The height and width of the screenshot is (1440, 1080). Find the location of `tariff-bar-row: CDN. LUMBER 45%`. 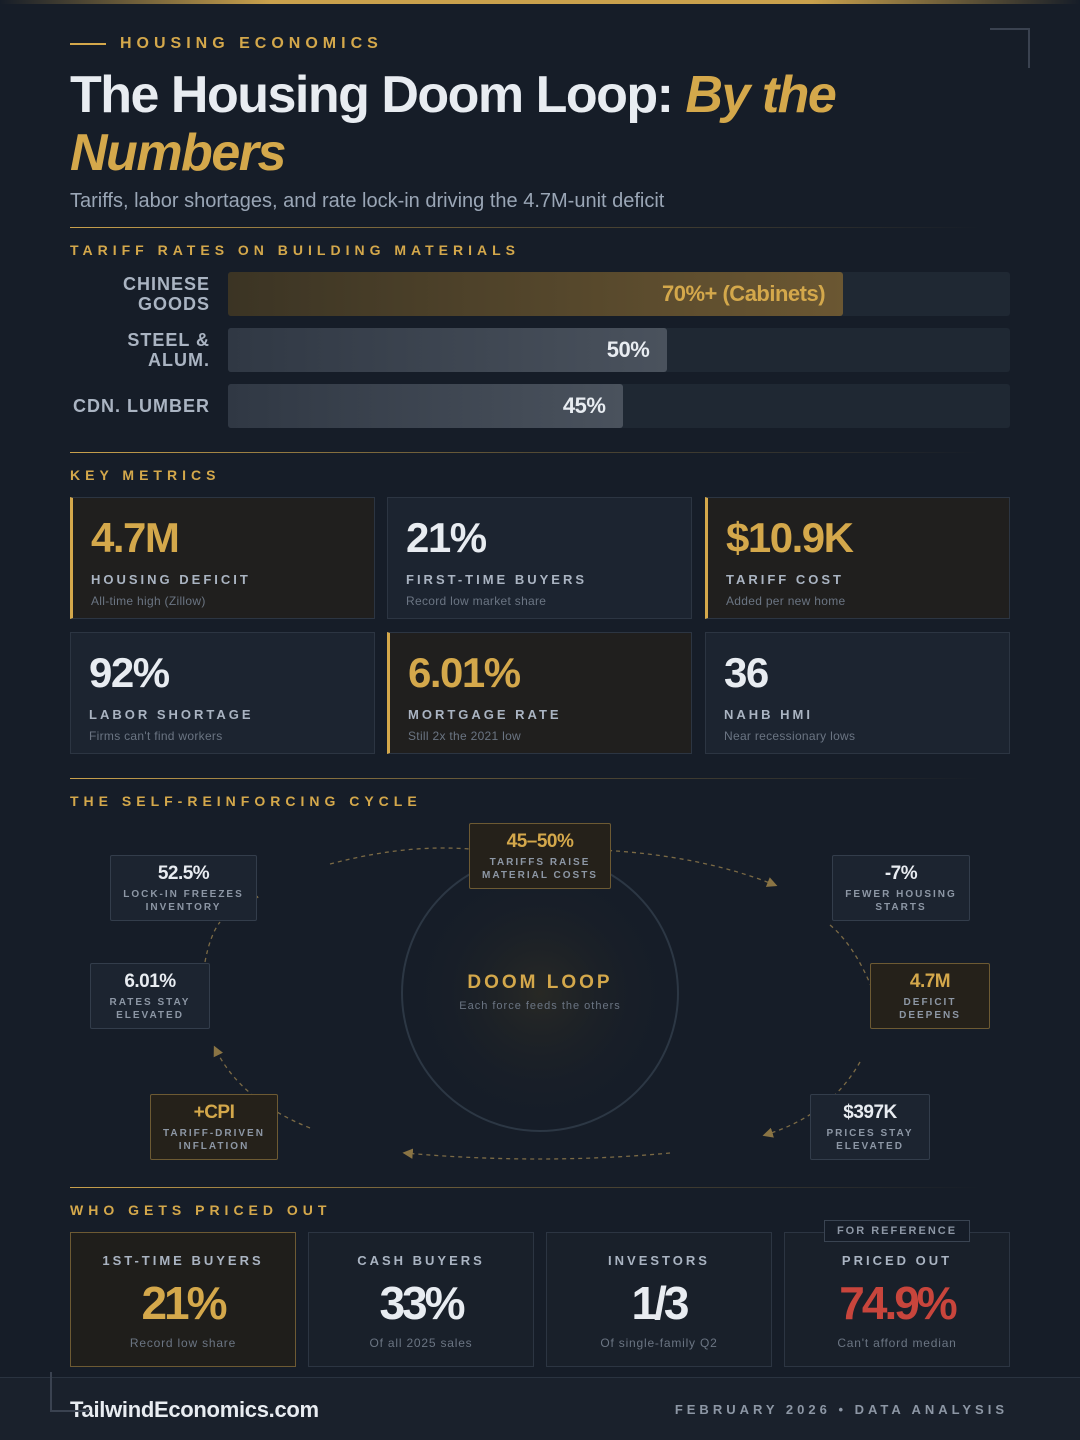

tariff-bar-row: CDN. LUMBER 45% is located at coordinates (540, 406).